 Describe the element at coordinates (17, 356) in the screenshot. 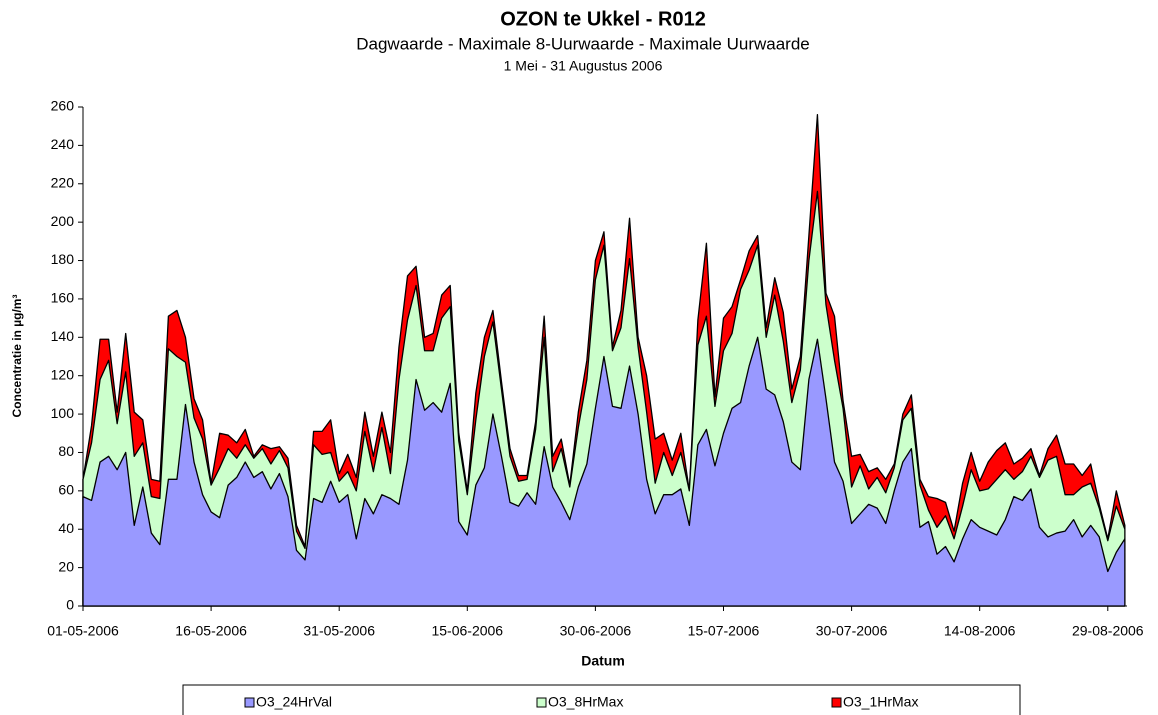

I see `y-axis-title: Concentratie in µg/m³` at that location.